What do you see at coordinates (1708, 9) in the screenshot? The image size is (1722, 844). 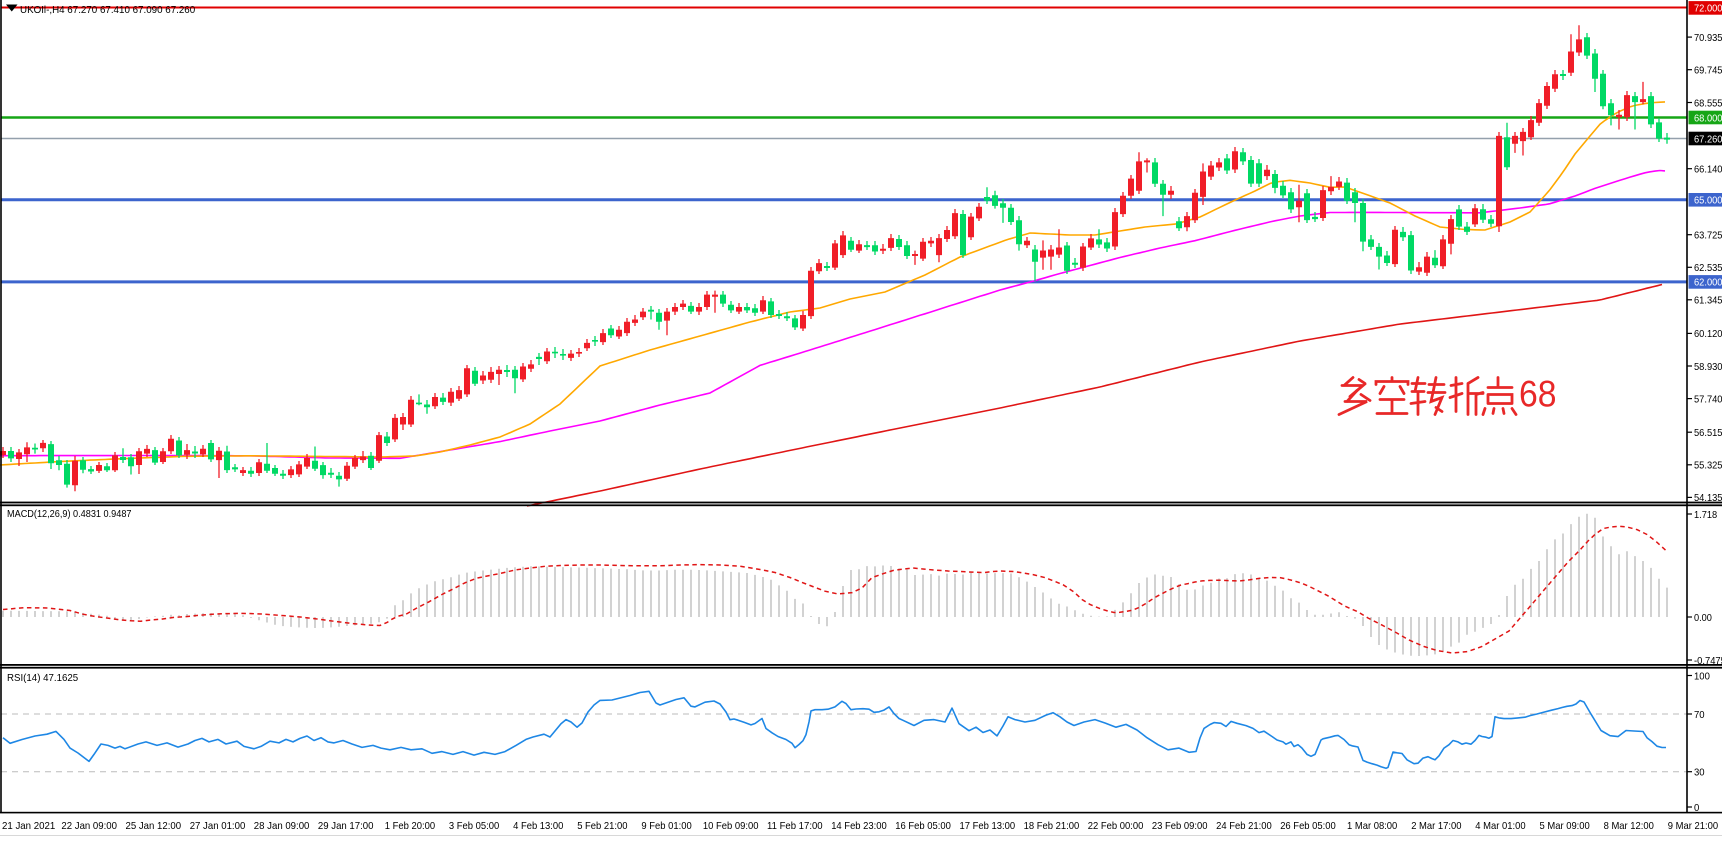 I see `svg-text: 72.000` at bounding box center [1708, 9].